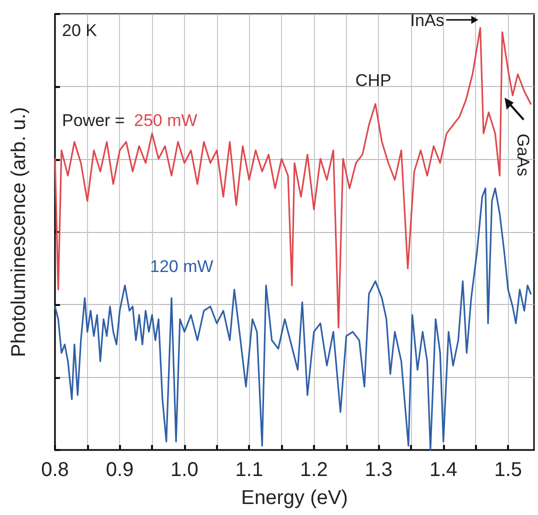 The height and width of the screenshot is (515, 538). What do you see at coordinates (249, 470) in the screenshot?
I see `x-tick-label: 1.1` at bounding box center [249, 470].